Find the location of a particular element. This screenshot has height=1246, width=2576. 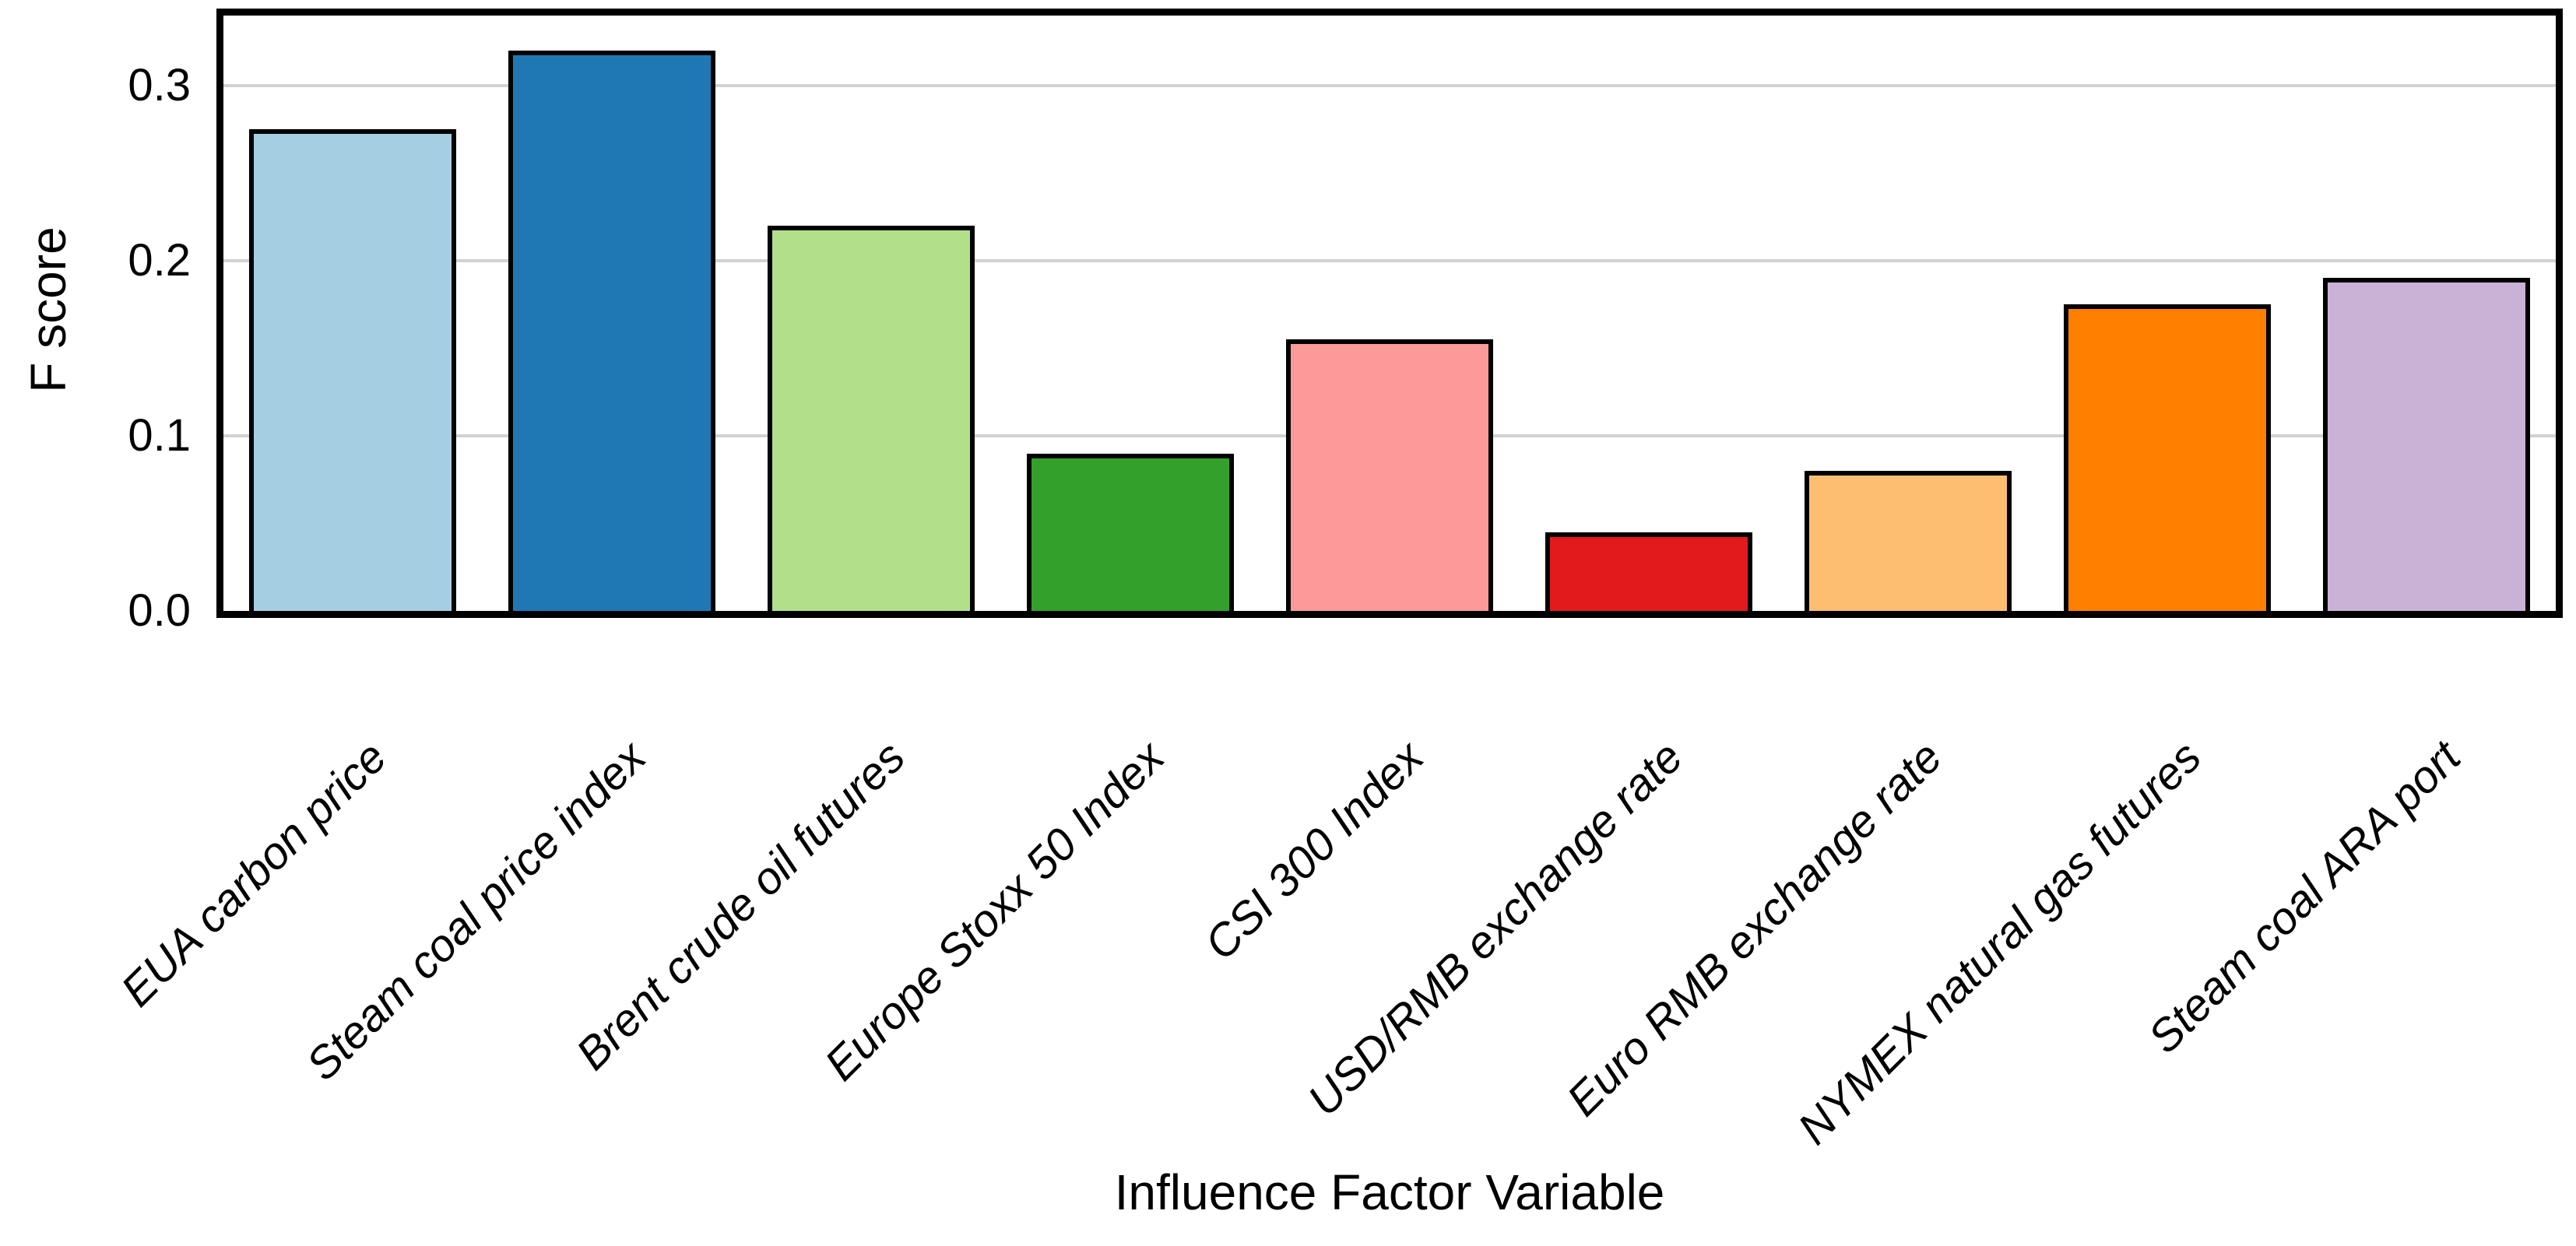

y-tick-label: 0.2 is located at coordinates (160, 261).